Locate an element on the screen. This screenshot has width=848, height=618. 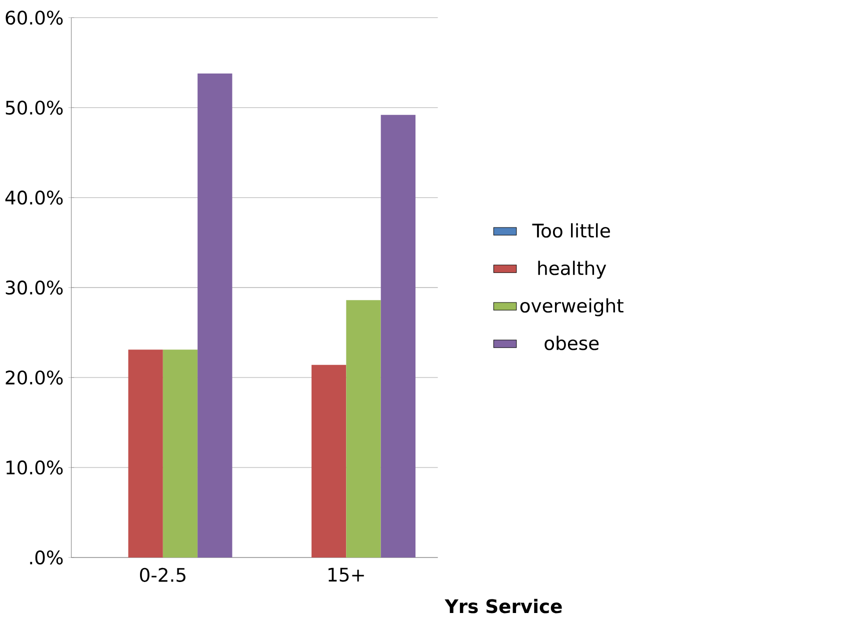
y-tick-label: 40.0% is located at coordinates (34, 197).